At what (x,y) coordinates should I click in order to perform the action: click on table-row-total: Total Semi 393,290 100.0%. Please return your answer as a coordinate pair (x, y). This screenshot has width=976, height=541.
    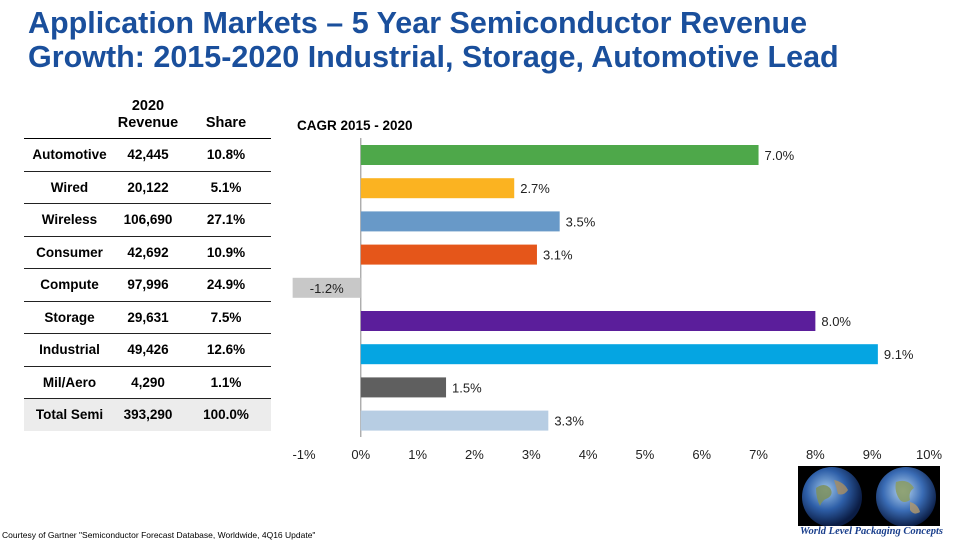
    Looking at the image, I should click on (147, 414).